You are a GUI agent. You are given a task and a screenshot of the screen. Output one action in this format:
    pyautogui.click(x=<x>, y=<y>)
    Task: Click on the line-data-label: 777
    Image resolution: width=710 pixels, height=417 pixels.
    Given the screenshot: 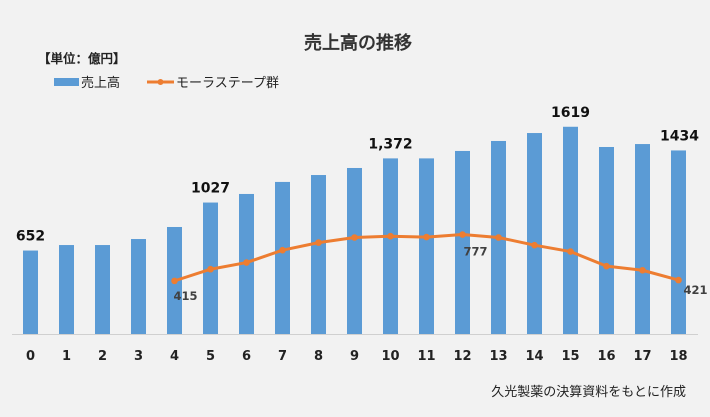 What is the action you would take?
    pyautogui.click(x=476, y=252)
    